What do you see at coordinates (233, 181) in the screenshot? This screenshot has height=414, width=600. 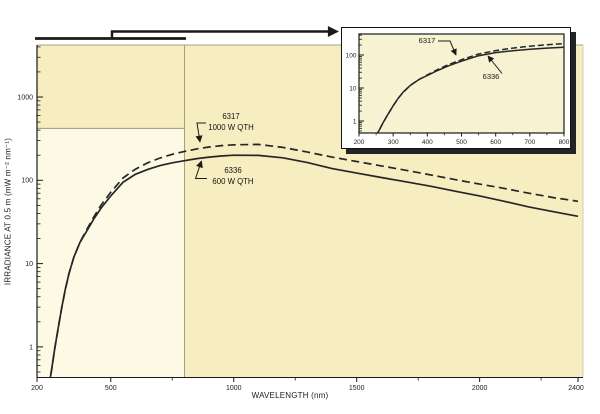 I see `label-6336-desc: 600 W QTH` at bounding box center [233, 181].